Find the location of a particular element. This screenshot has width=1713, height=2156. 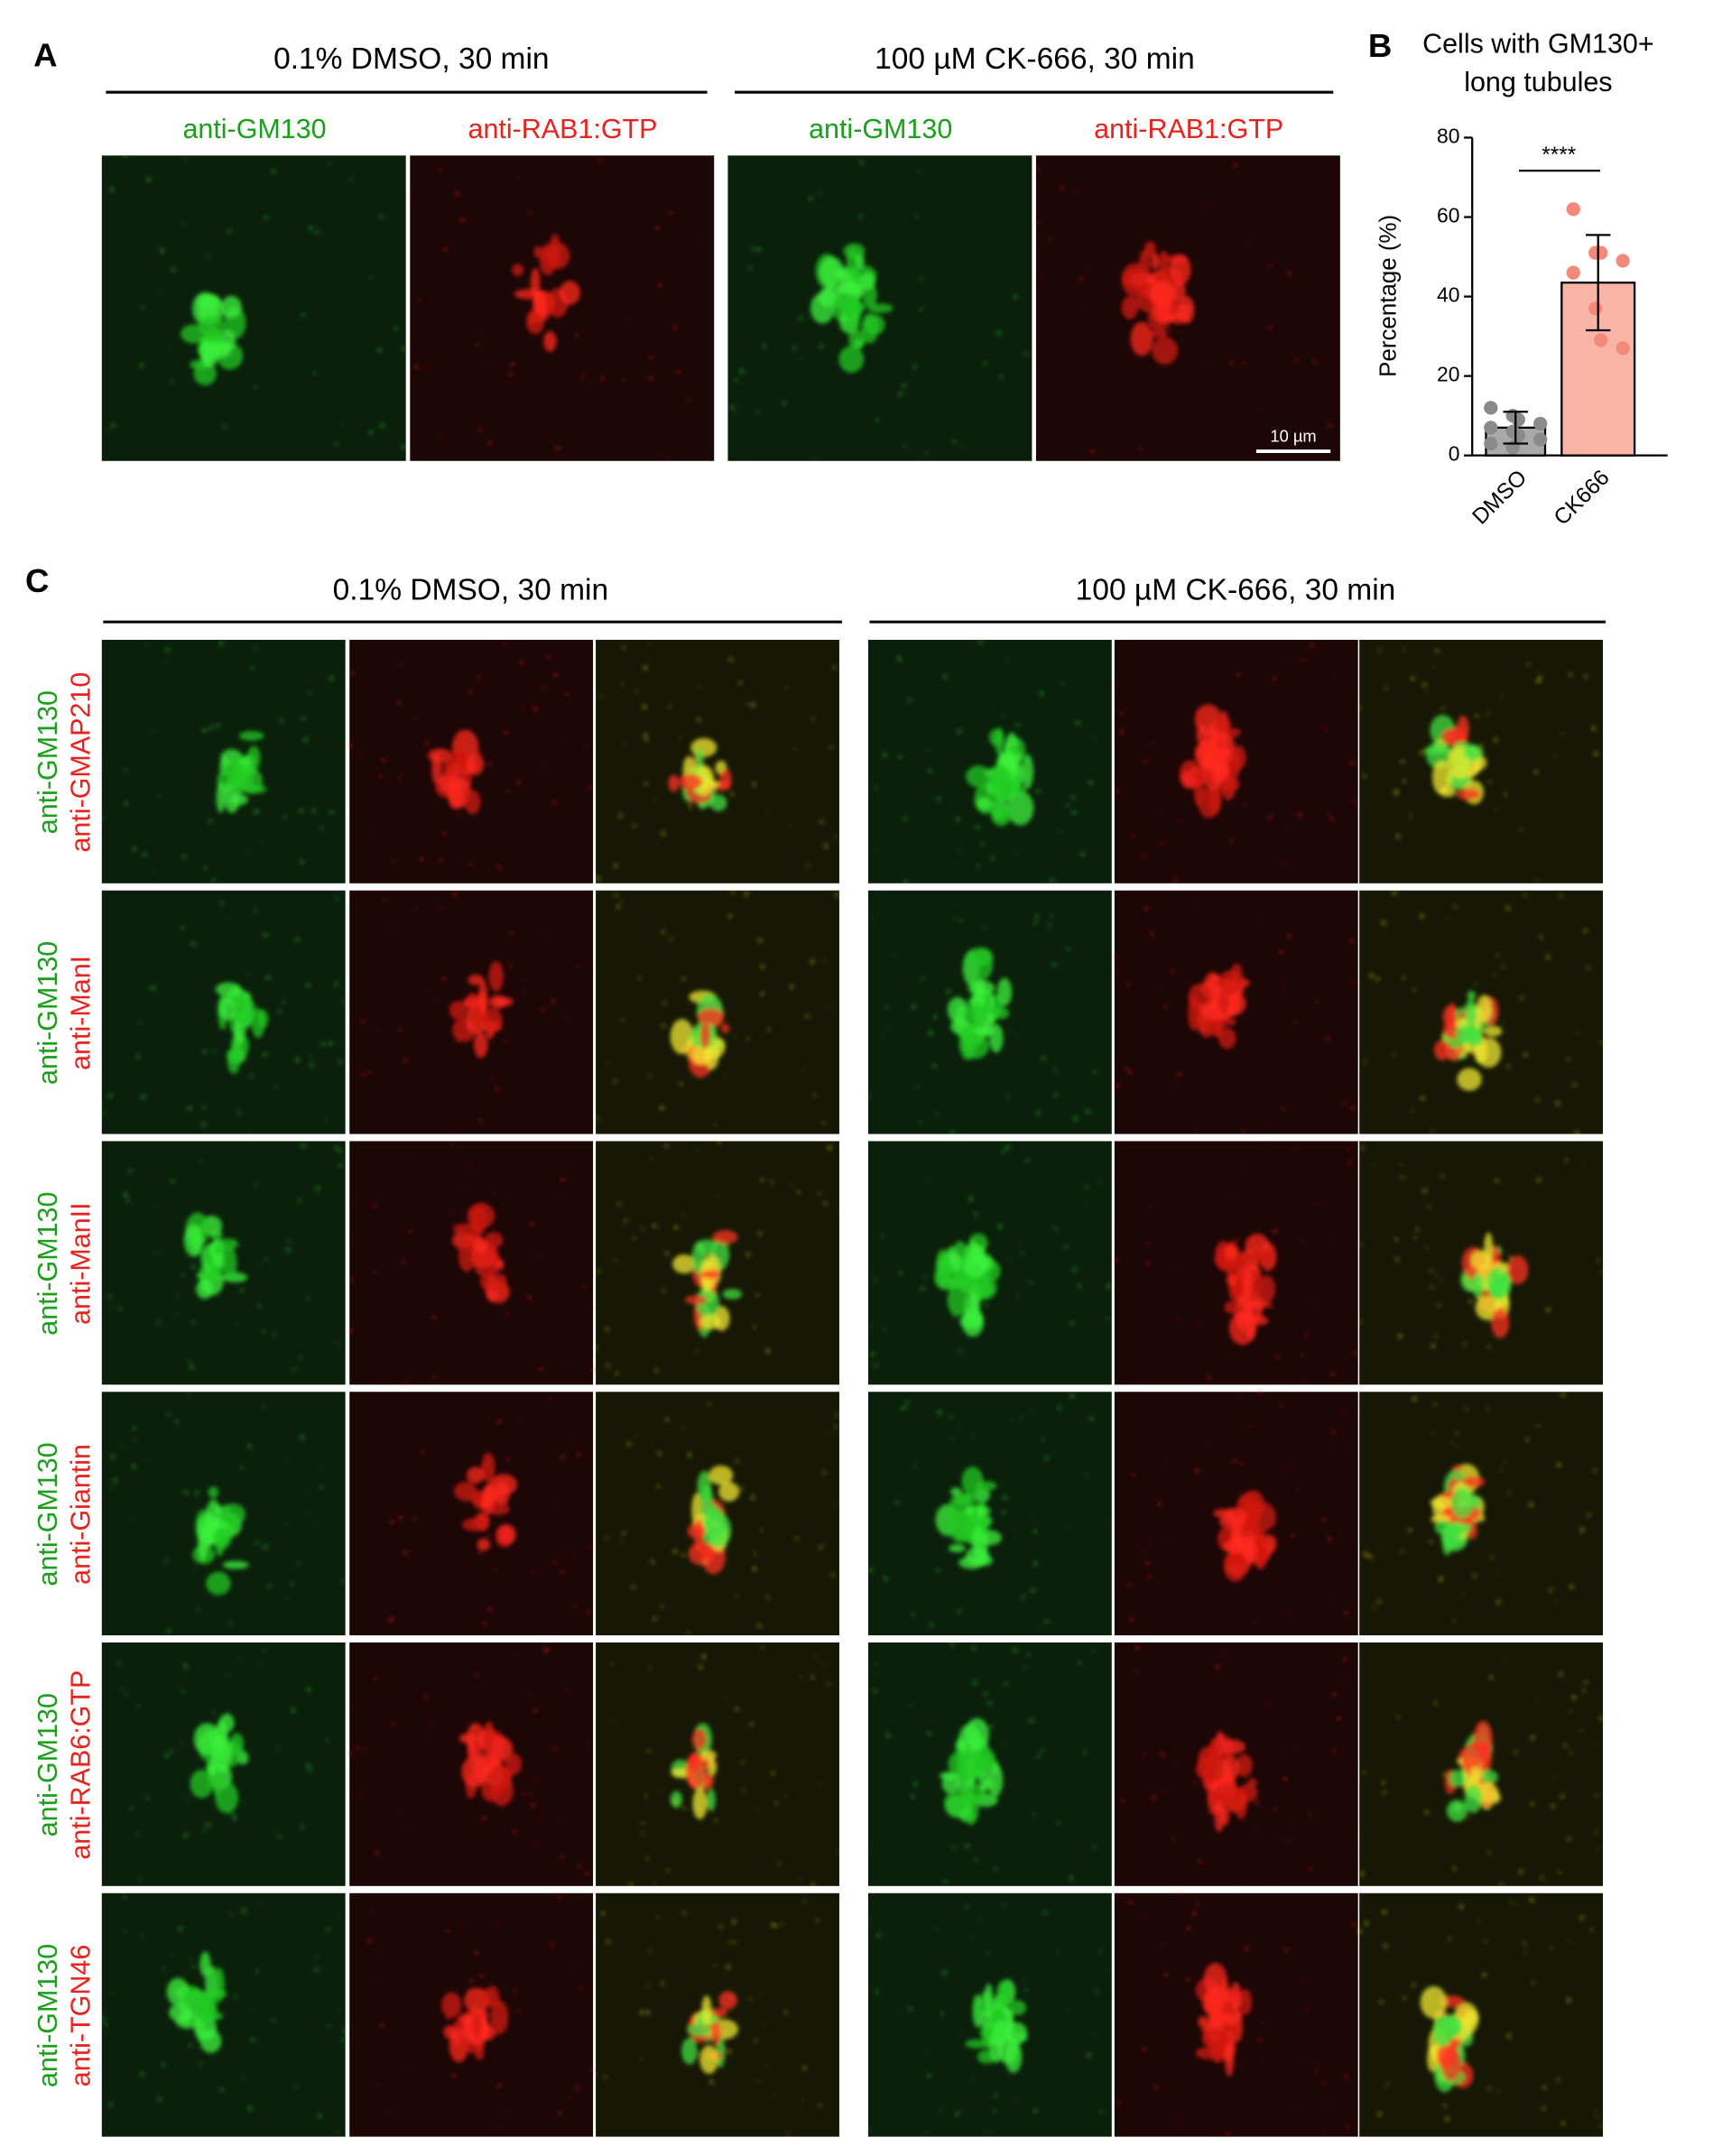

significance: **** is located at coordinates (1559, 155).